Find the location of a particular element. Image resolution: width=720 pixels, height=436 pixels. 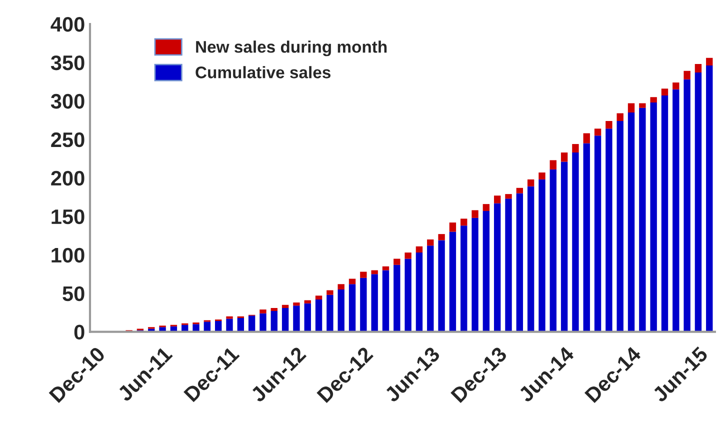

y-tick-label: 400 is located at coordinates (67, 24).